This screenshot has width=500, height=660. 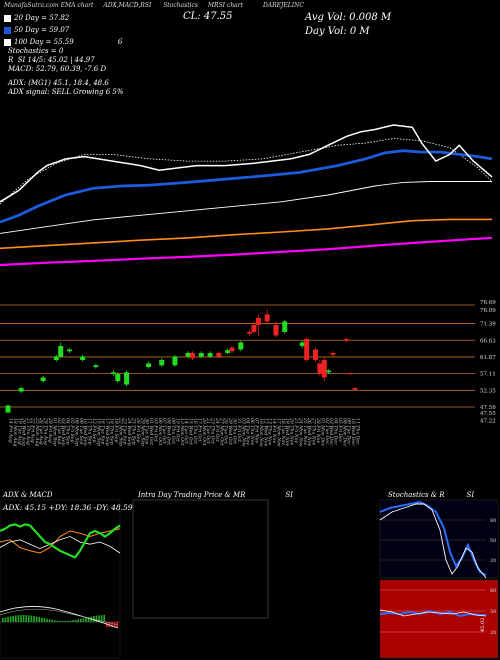 What do you see at coordinates (67, 507) in the screenshot?
I see `adx-panel-readout: ADX: 45.15 +DY: 18.36 -DY: 48.59` at bounding box center [67, 507].